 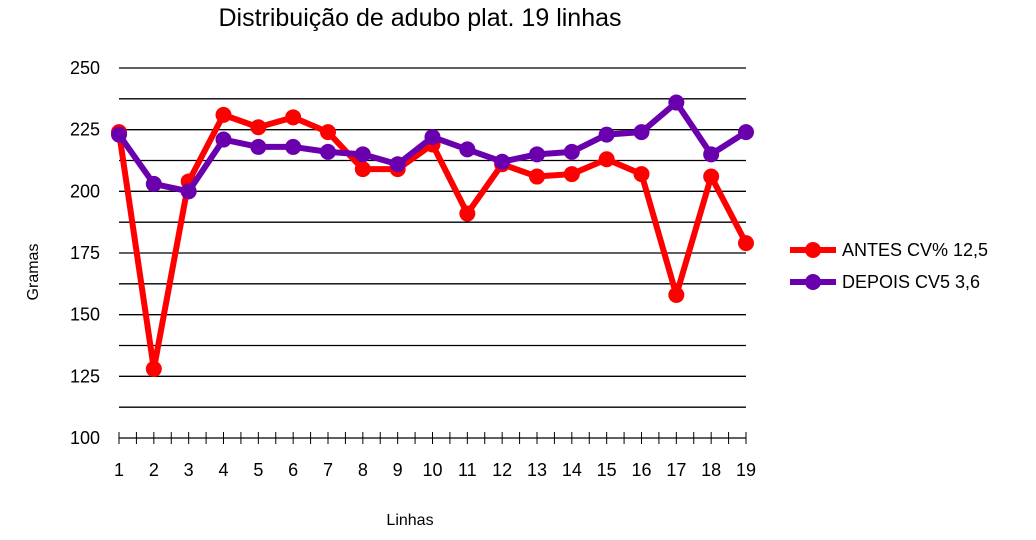 I want to click on x-tick-label: 15, so click(x=607, y=470).